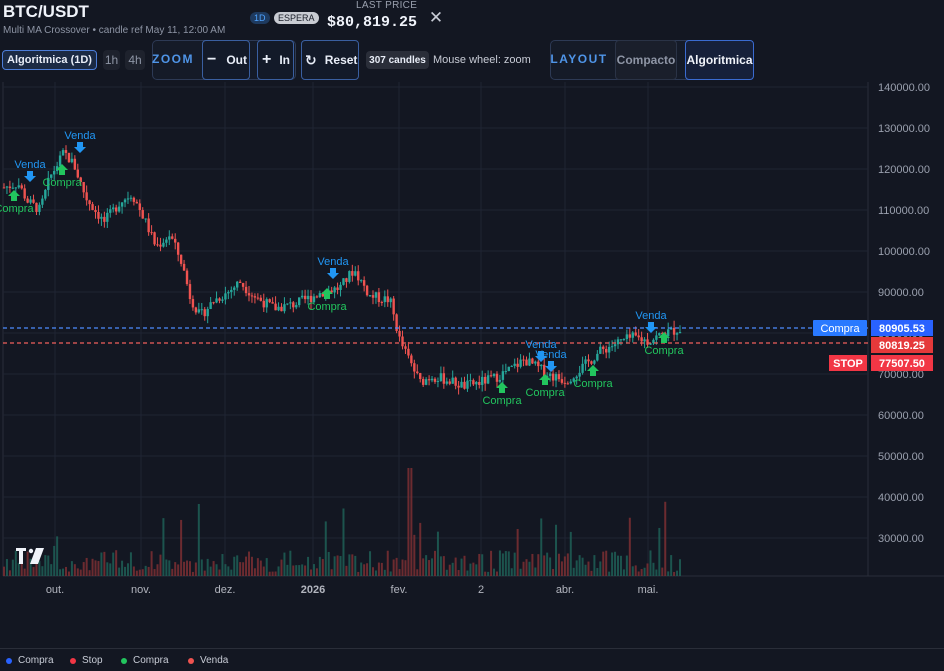 The width and height of the screenshot is (944, 671). What do you see at coordinates (49, 60) in the screenshot?
I see `mode-button: Algoritmica (1D)` at bounding box center [49, 60].